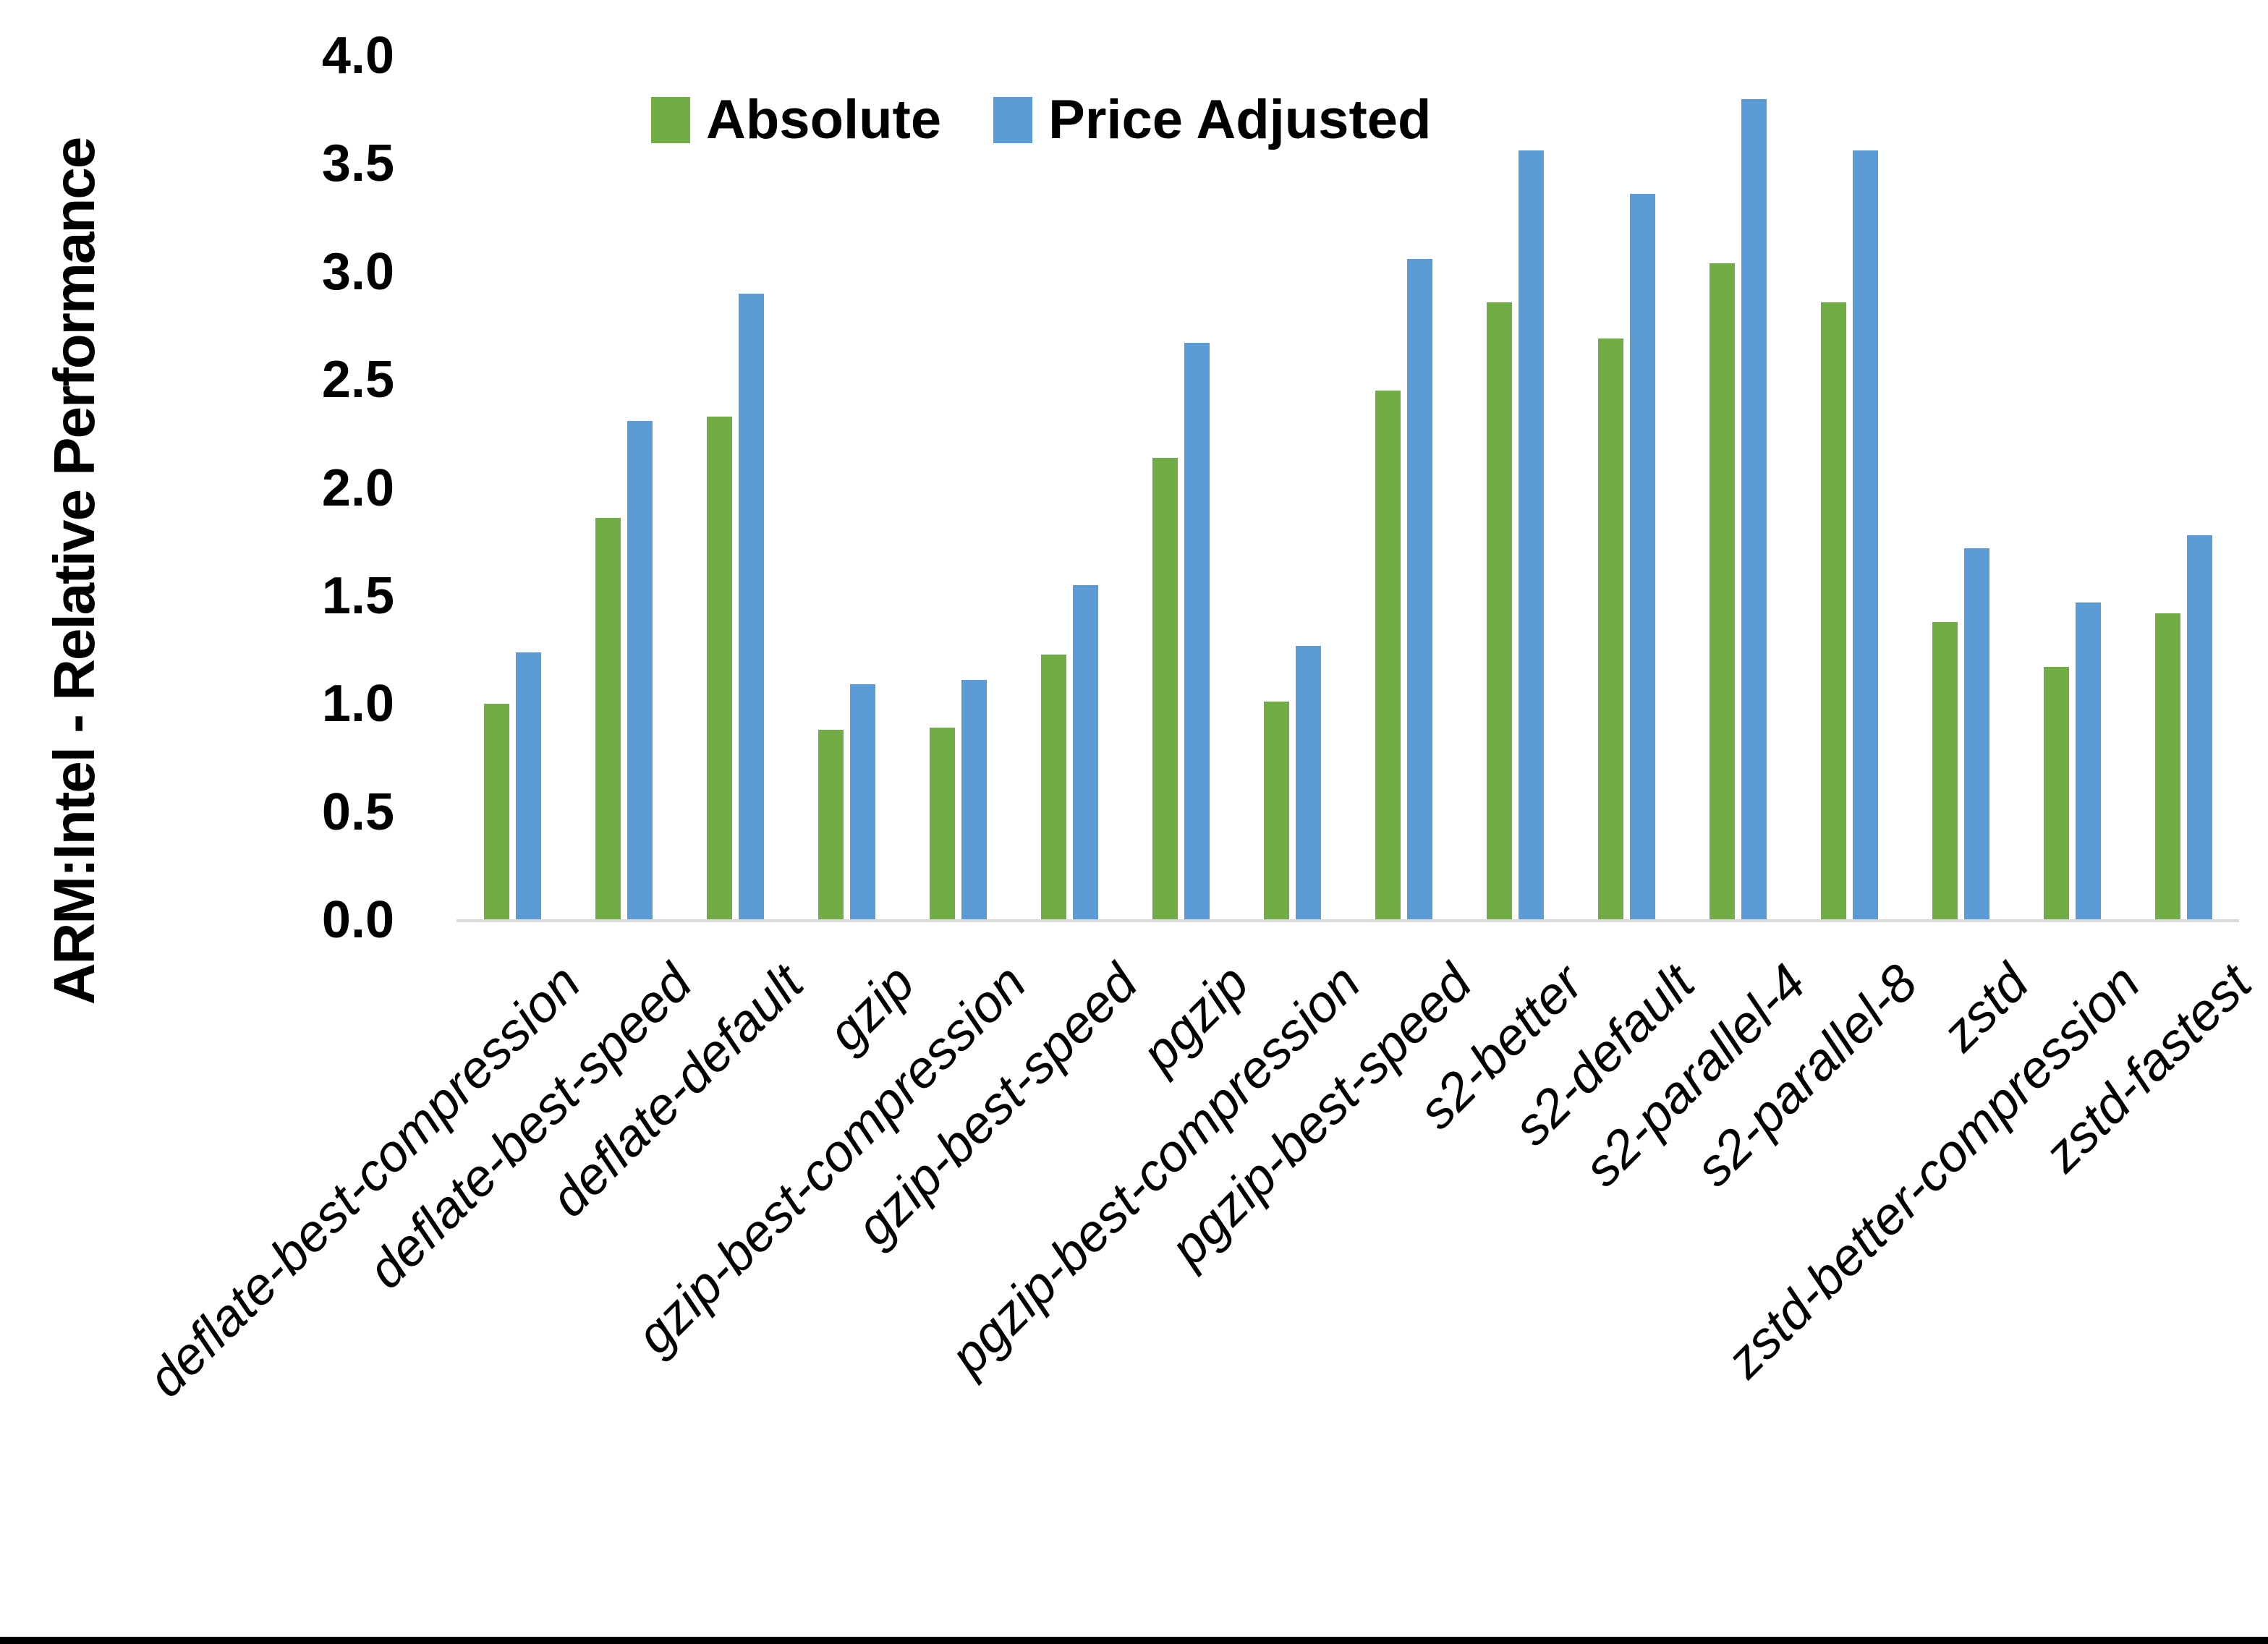 The height and width of the screenshot is (1644, 2268). What do you see at coordinates (735, 488) in the screenshot?
I see `bar-group-deflate-default` at bounding box center [735, 488].